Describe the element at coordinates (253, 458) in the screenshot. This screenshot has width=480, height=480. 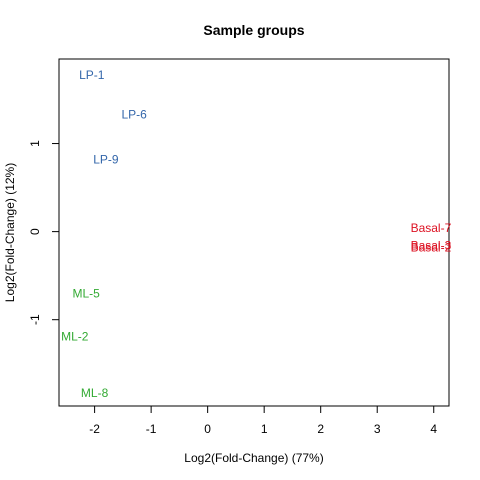
I see `x-axis-label: Log2(Fold-Change) (77%)` at that location.